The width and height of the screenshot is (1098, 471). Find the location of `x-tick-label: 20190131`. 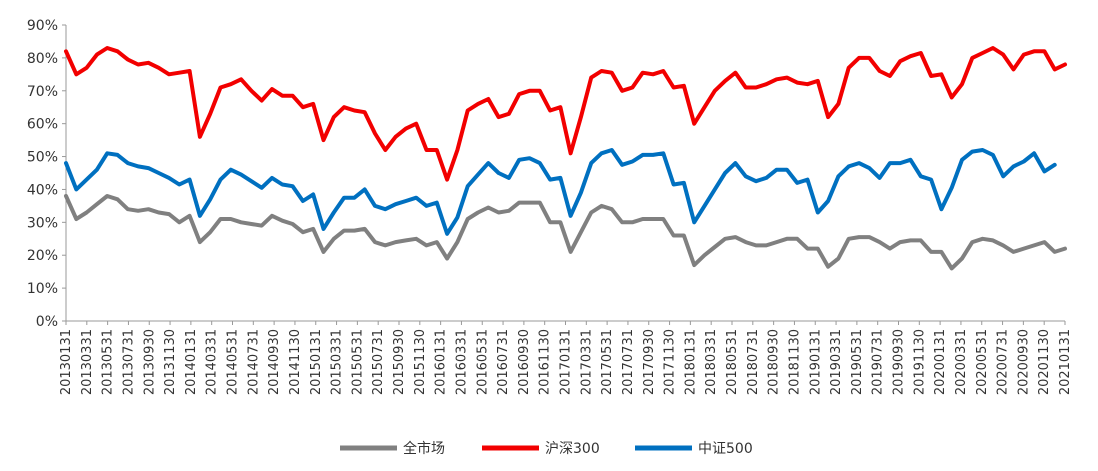

x-tick-label: 20190131 is located at coordinates (815, 362).